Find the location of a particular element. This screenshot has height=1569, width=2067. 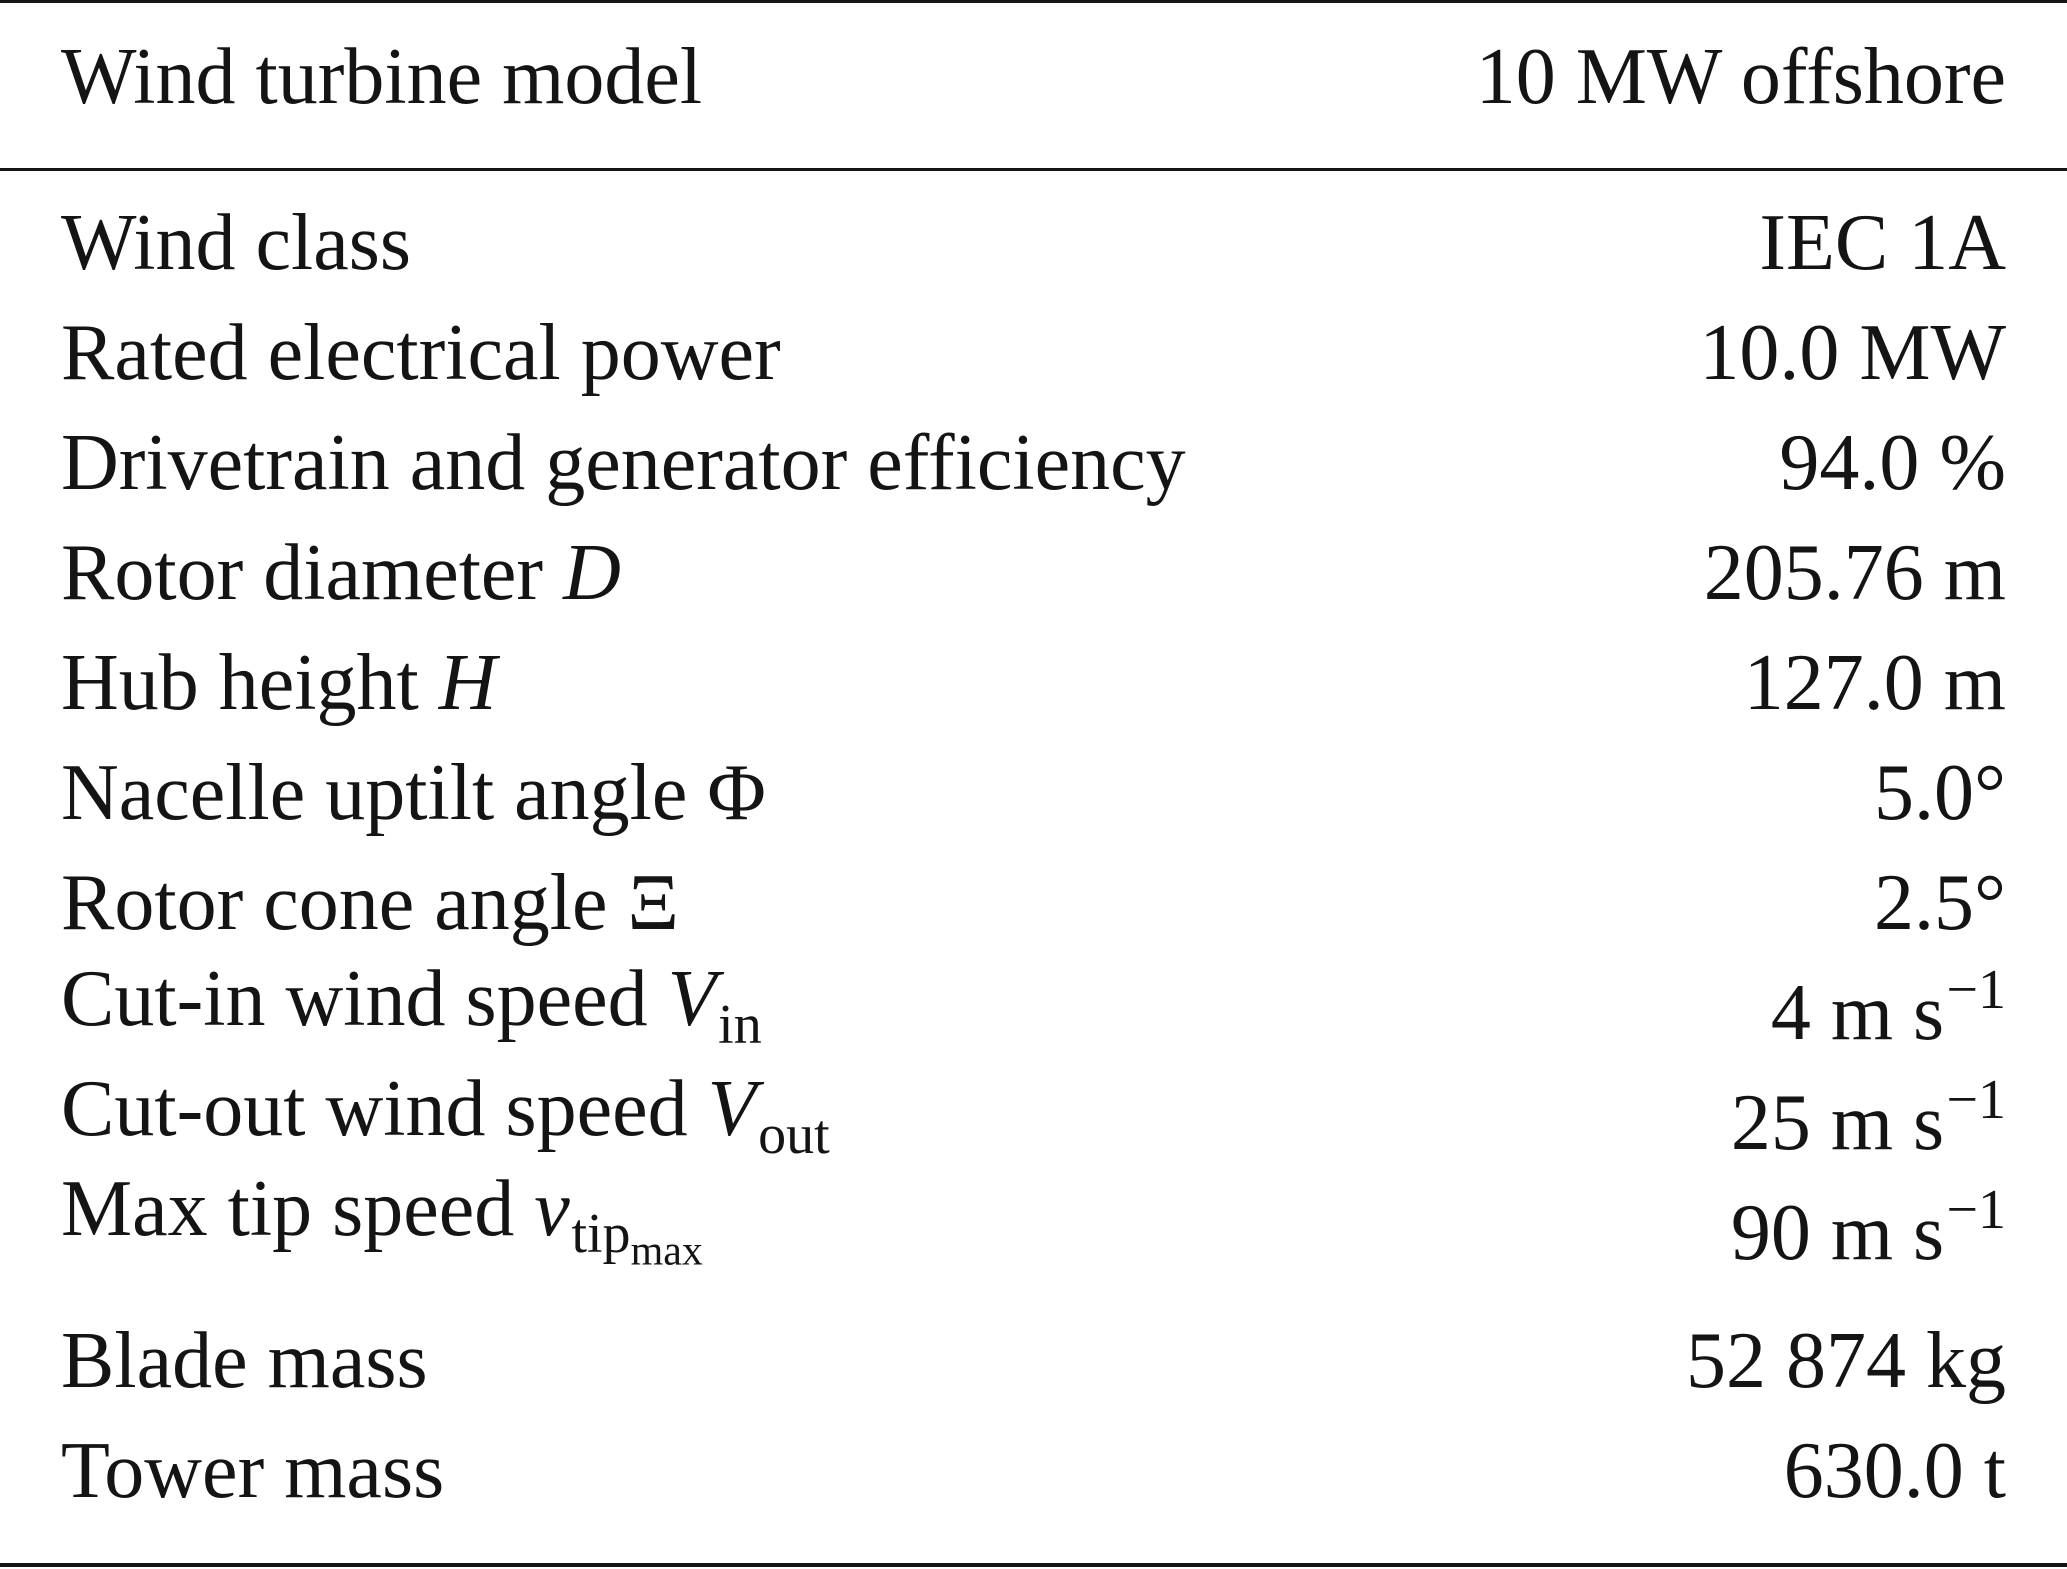

row-value: 10.0 MW is located at coordinates (1852, 353).